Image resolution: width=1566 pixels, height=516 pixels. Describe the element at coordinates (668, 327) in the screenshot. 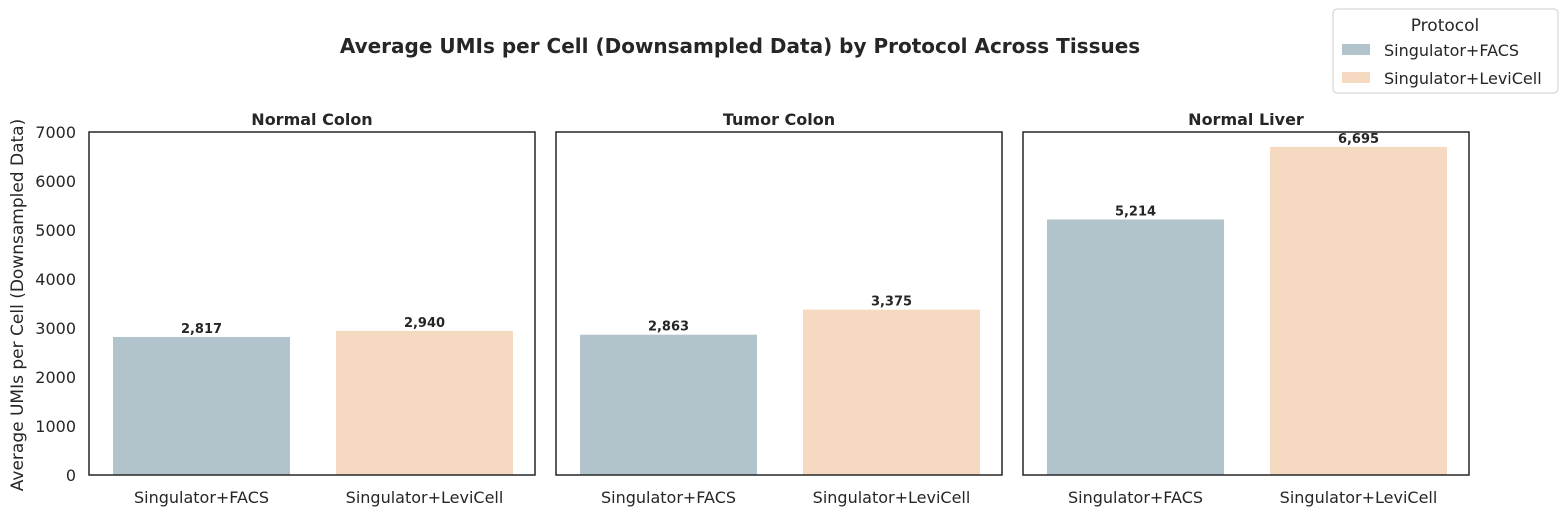

I see `bar-value-label: 2,863` at that location.